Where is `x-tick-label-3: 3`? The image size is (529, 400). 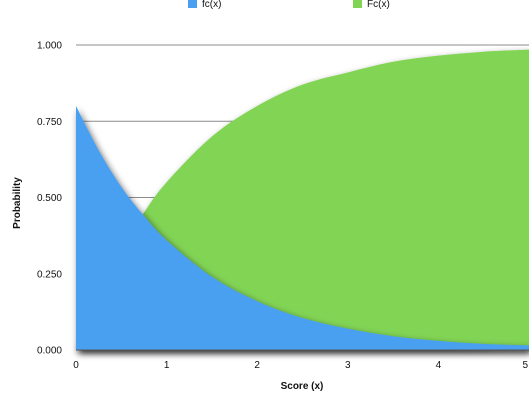
x-tick-label-3: 3 is located at coordinates (348, 365).